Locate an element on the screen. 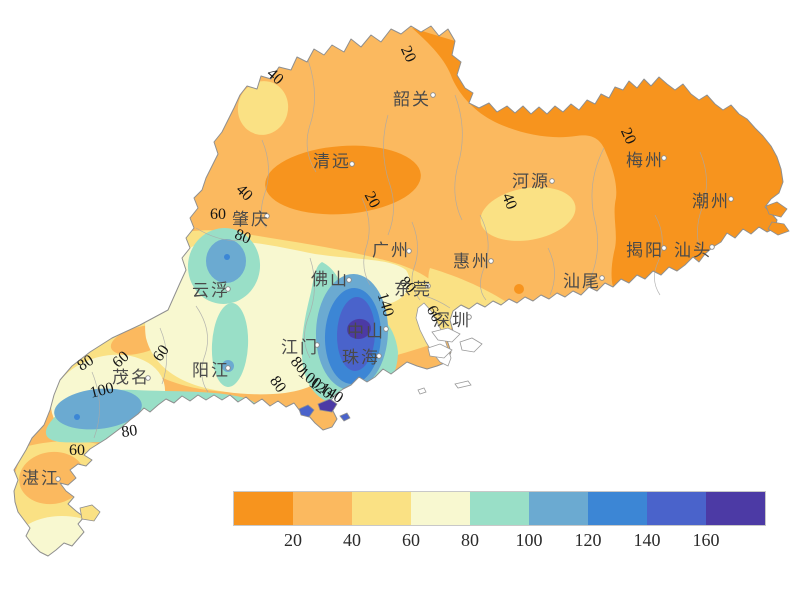  shantou-east-island is located at coordinates (778, 228).